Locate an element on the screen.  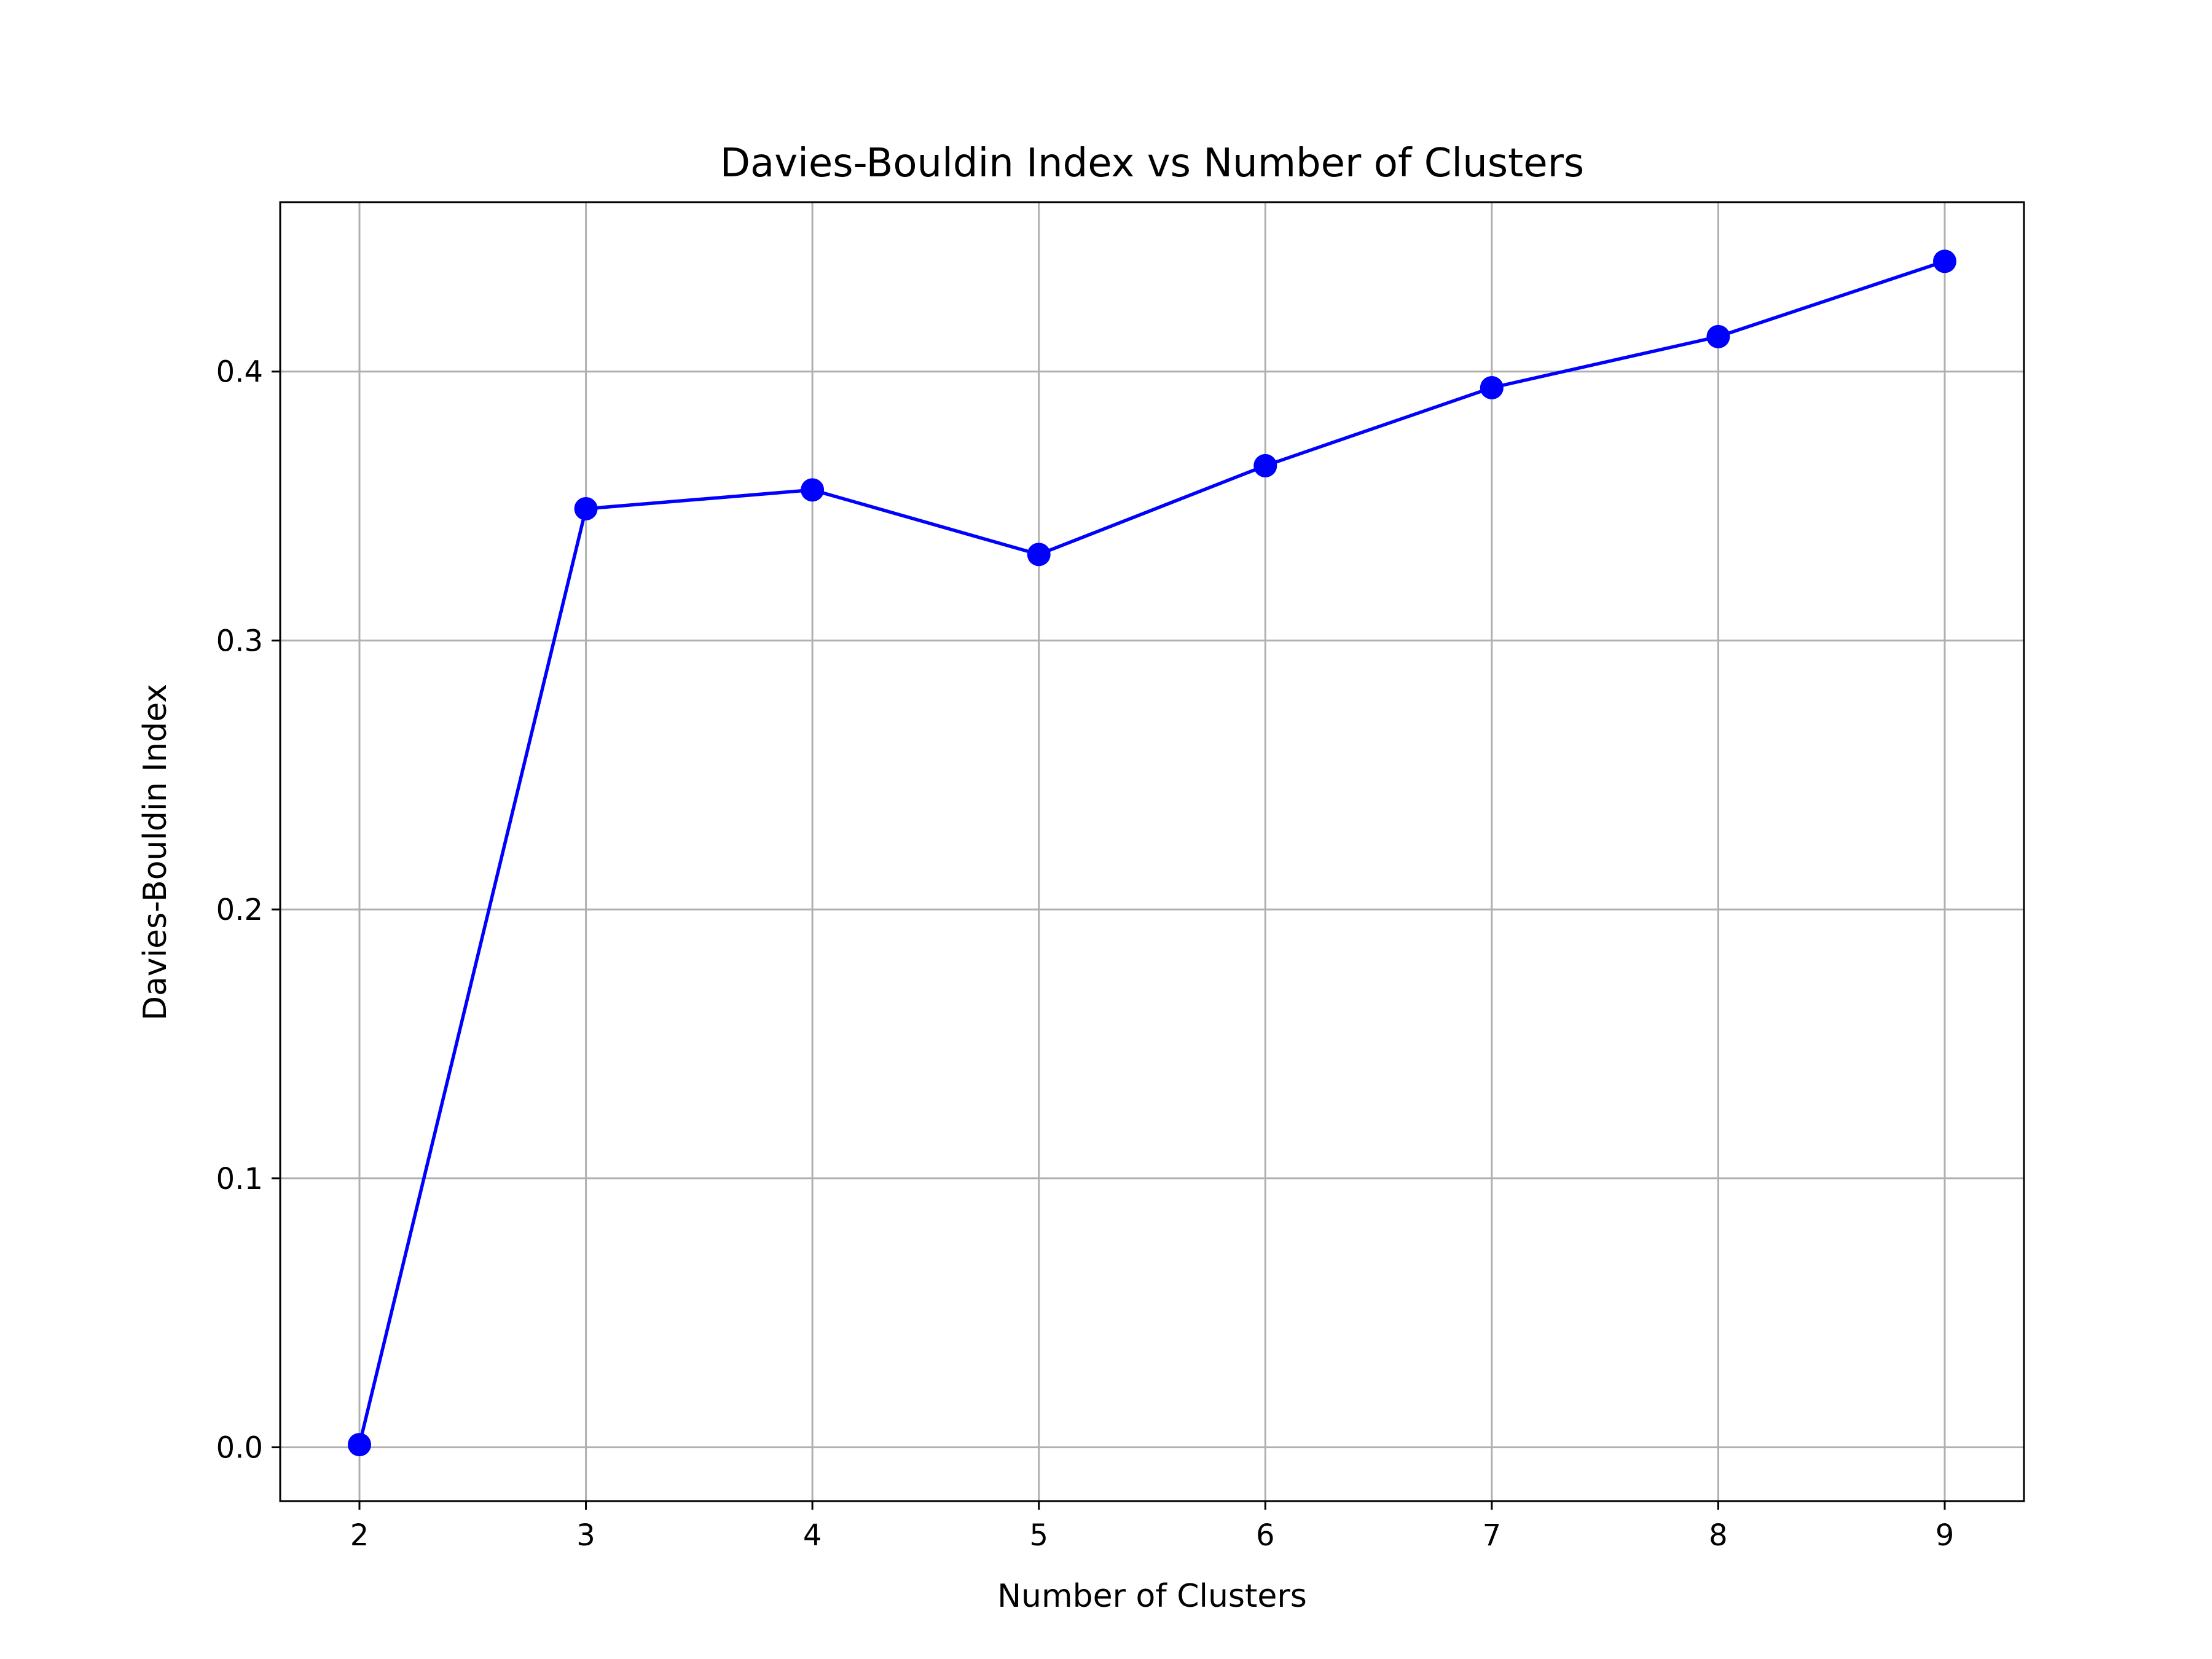
x-tick-label: 7 is located at coordinates (1492, 1535).